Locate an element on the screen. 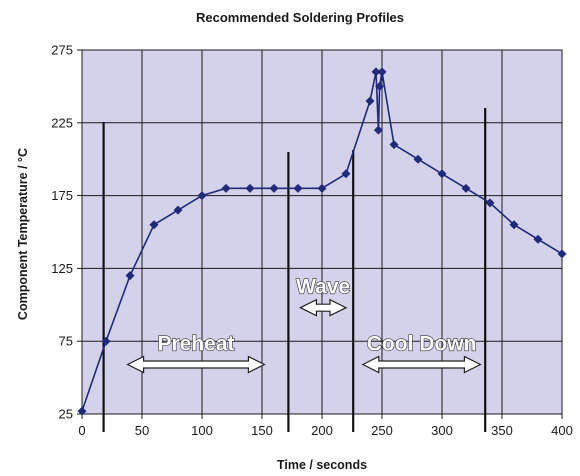 The width and height of the screenshot is (580, 476). x-tick-label: 150 is located at coordinates (262, 430).